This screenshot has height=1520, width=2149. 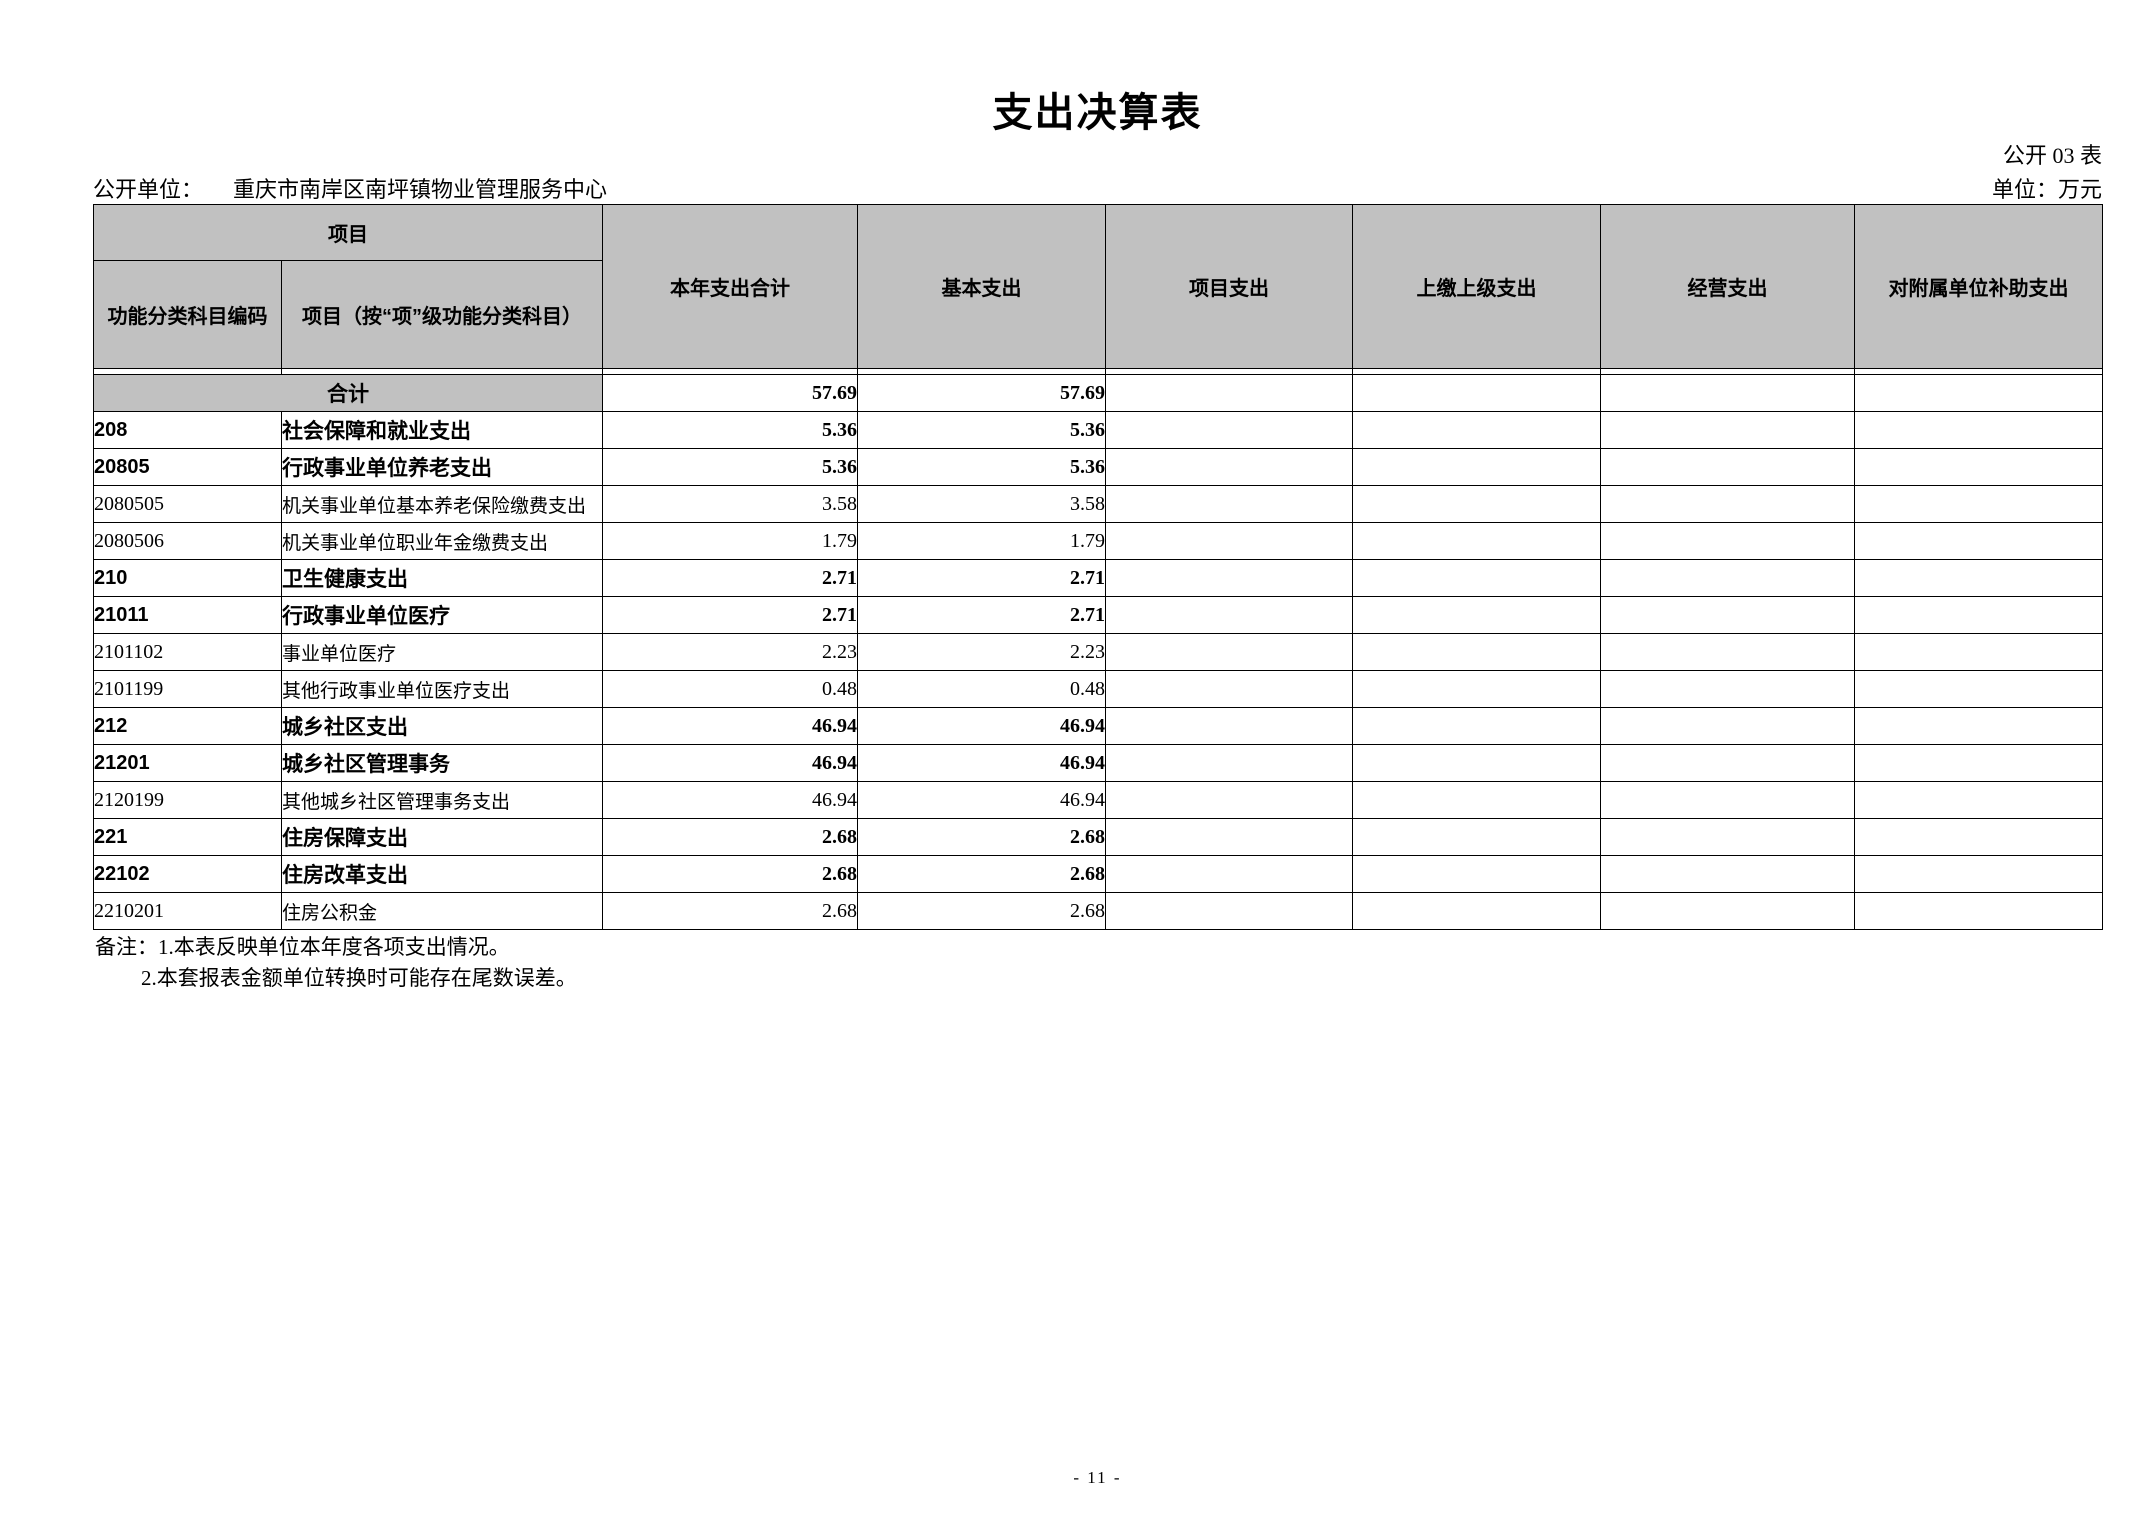 What do you see at coordinates (442, 541) in the screenshot?
I see `row-item-name: 机关事业单位职业年金缴费支出` at bounding box center [442, 541].